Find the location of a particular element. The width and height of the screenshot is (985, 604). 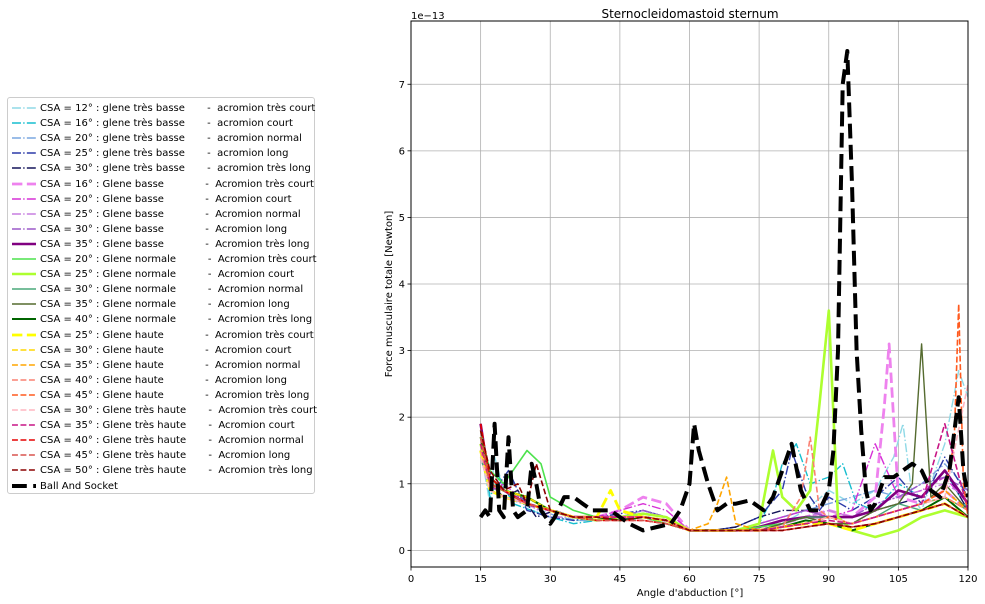

x-axis-label: Angle d'abduction [°] is located at coordinates (690, 593).